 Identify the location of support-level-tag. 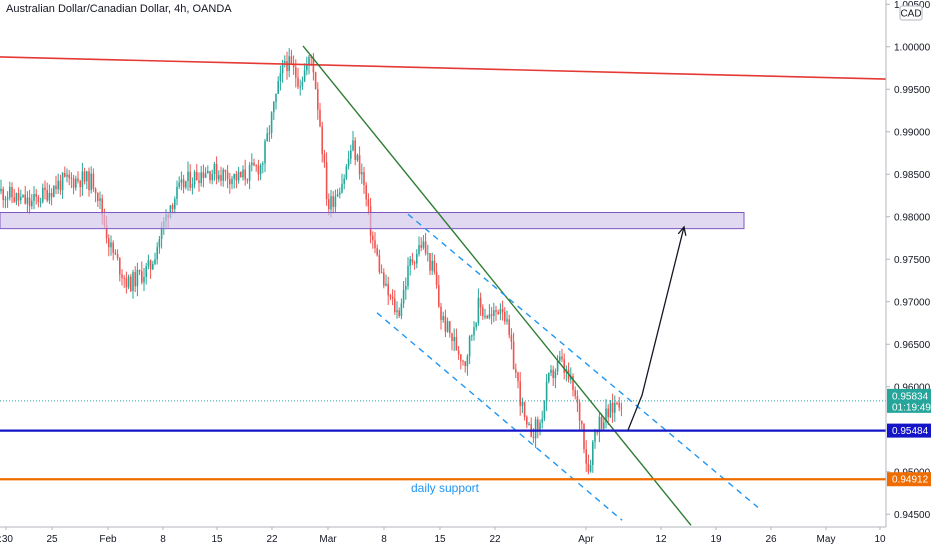
(909, 430).